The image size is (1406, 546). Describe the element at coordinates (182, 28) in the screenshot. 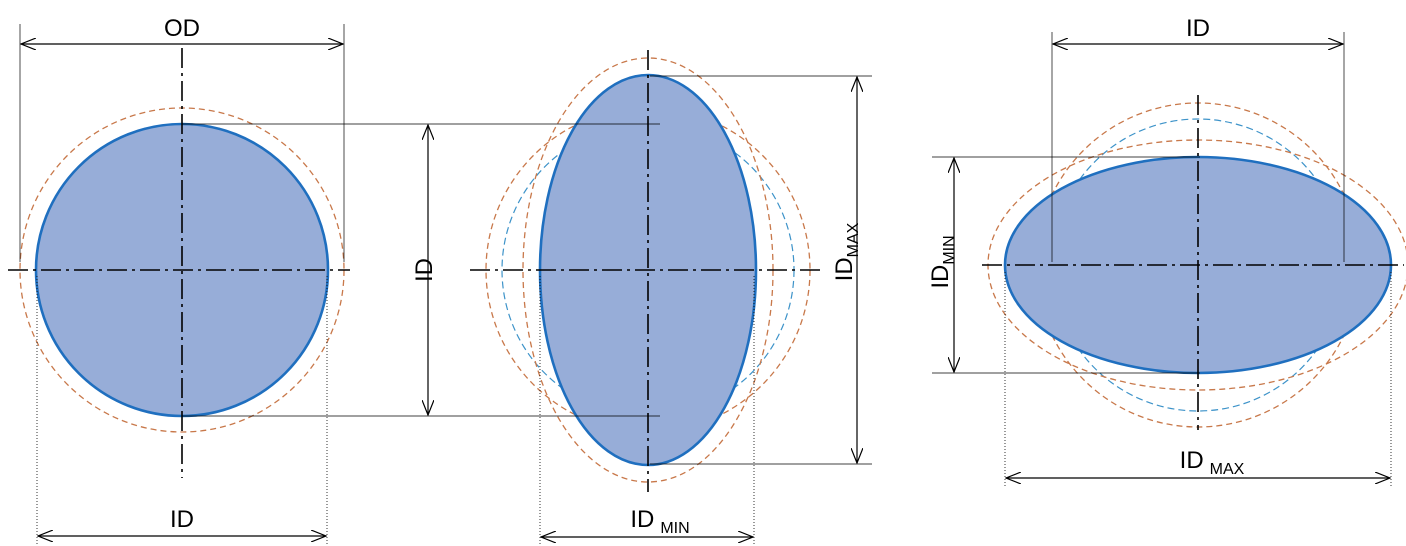

I see `od-label: OD` at that location.